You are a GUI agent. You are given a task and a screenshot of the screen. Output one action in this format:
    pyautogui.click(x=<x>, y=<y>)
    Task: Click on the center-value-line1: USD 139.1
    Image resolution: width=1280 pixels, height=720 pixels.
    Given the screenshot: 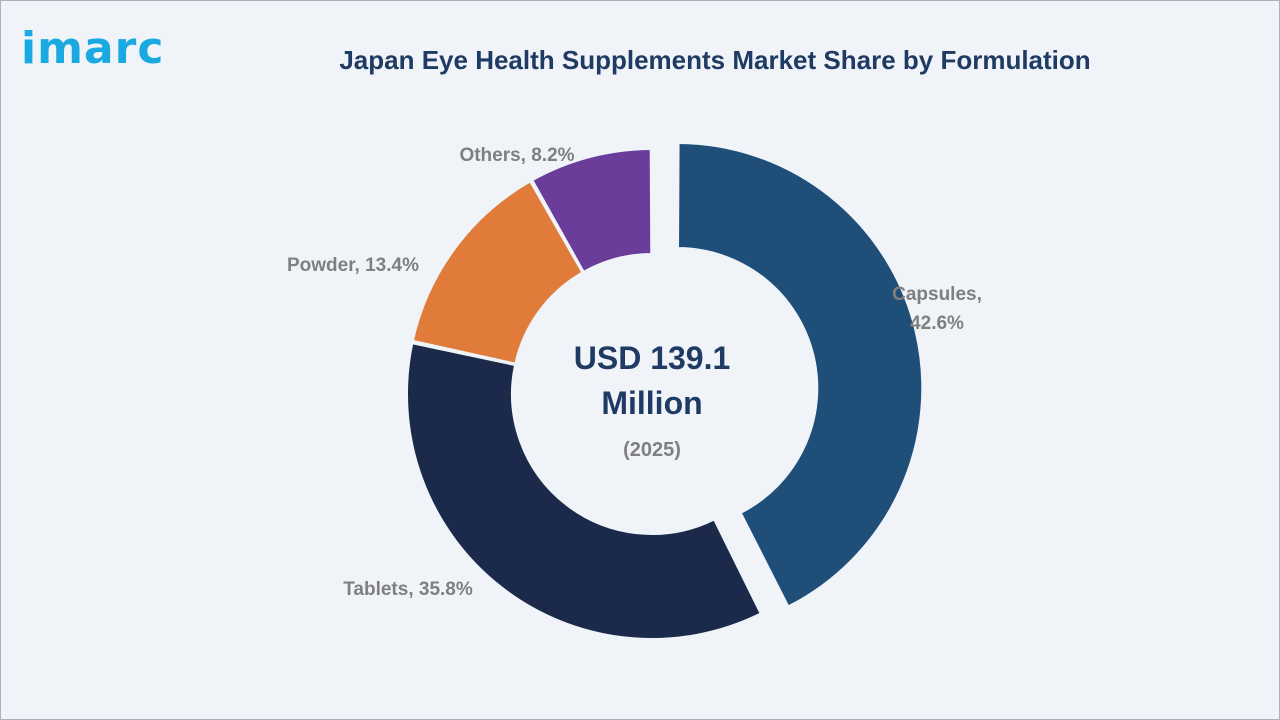 What is the action you would take?
    pyautogui.click(x=652, y=358)
    